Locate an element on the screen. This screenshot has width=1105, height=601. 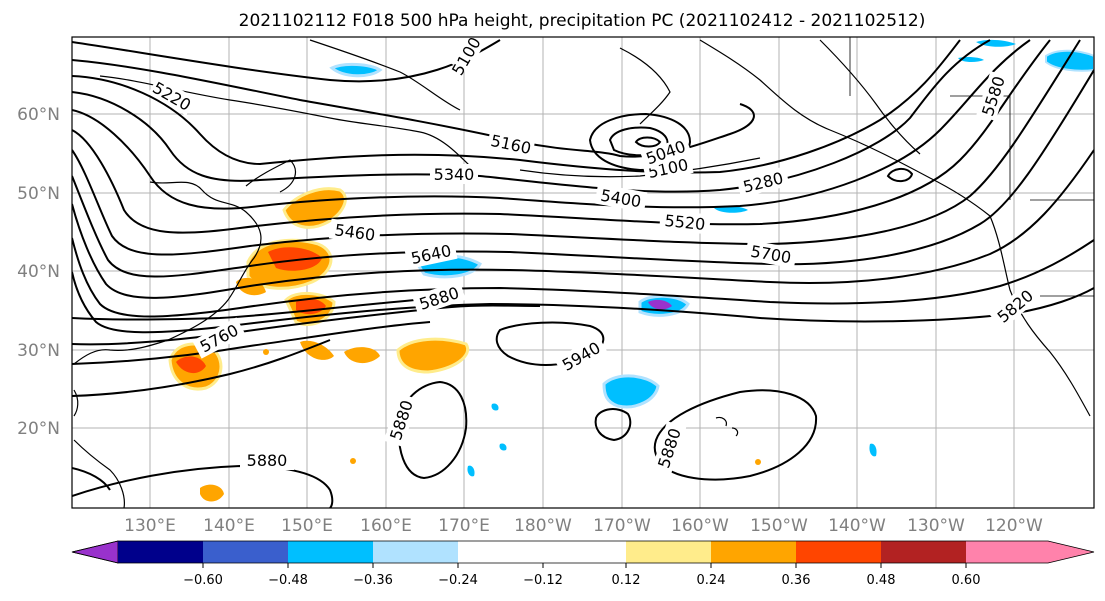
lon-label: 150°W is located at coordinates (779, 526).